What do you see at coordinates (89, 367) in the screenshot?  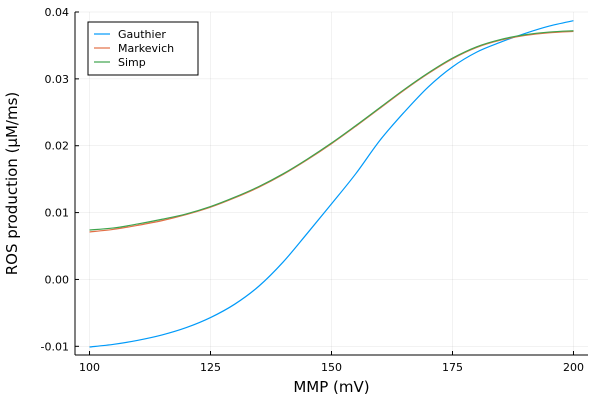 I see `x-tick-label: 100` at bounding box center [89, 367].